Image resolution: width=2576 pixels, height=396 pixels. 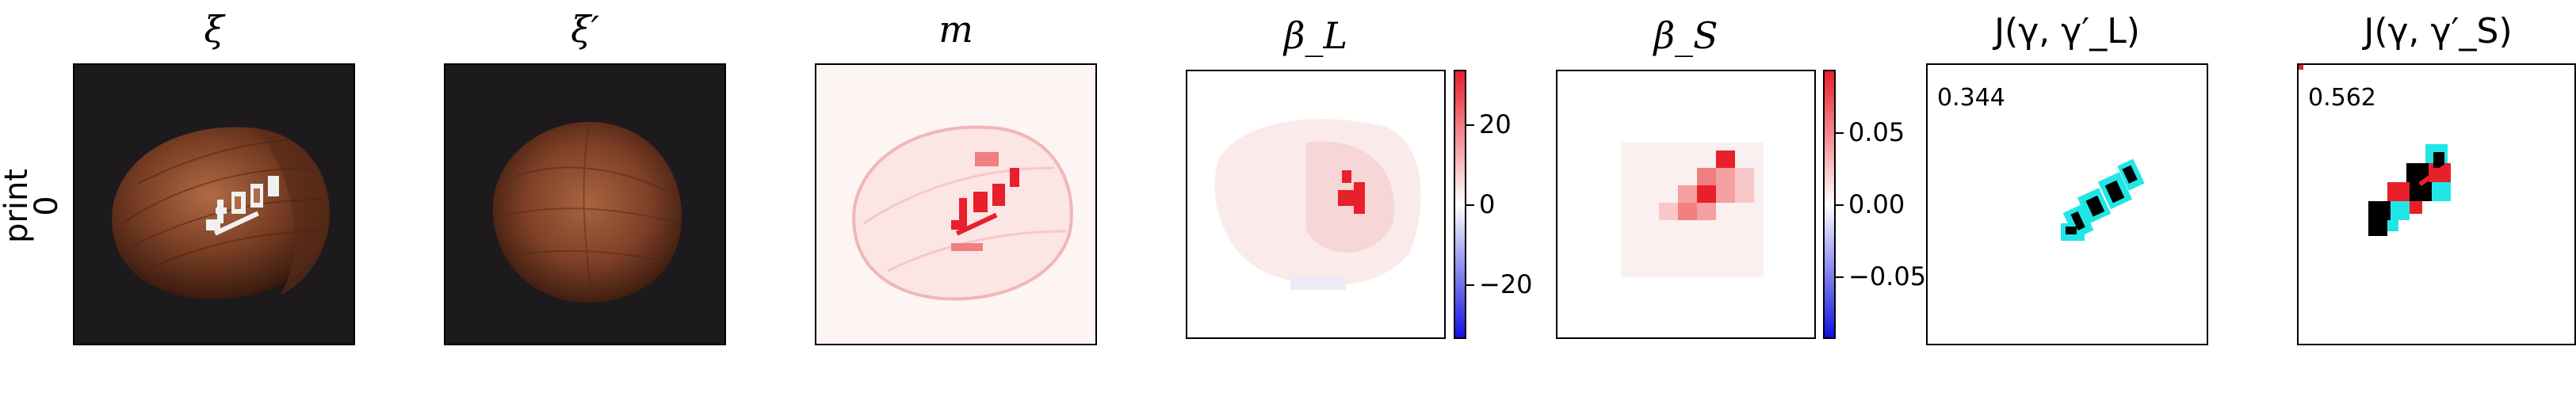 I want to click on colorbar-beta-l-label-0: 0, so click(x=1487, y=204).